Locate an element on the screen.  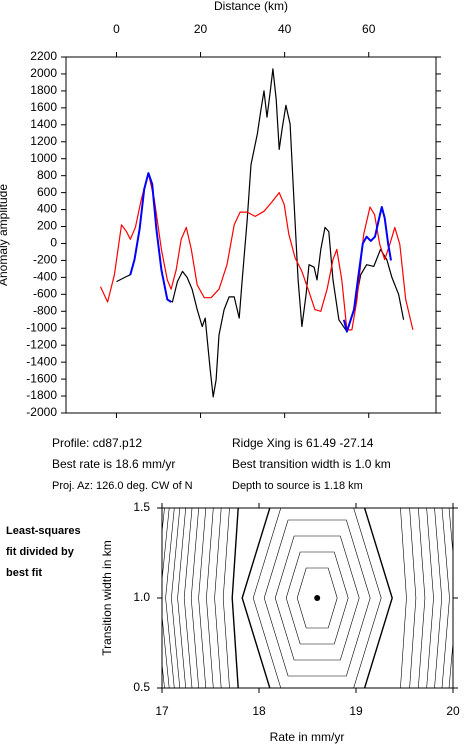
y-tick-label: 0.5 is located at coordinates (141, 687).